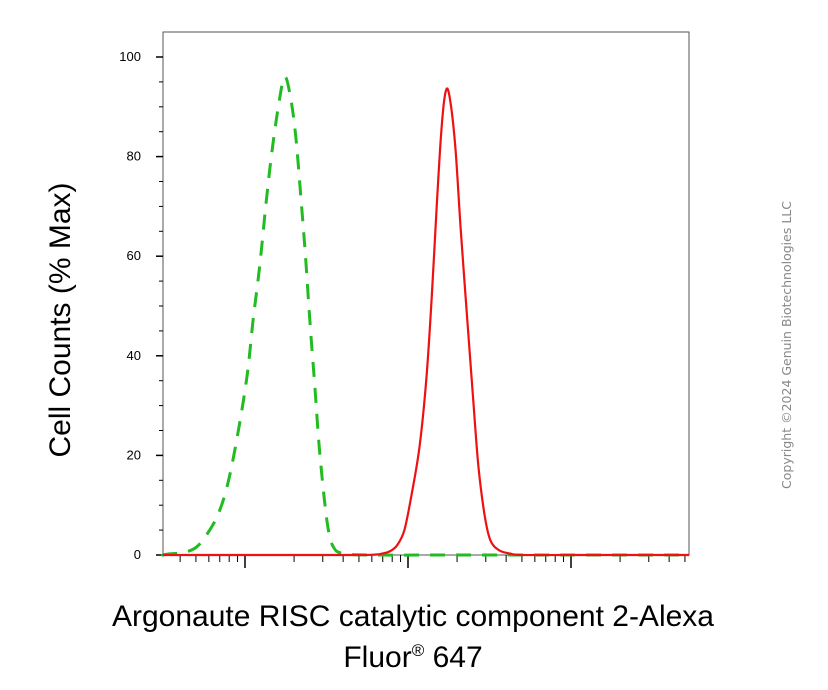 The image size is (828, 690). I want to click on x-axis, so click(432, 561).